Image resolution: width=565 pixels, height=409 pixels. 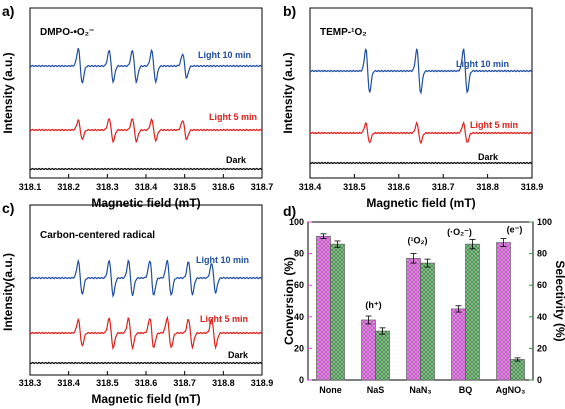 What do you see at coordinates (542, 285) in the screenshot?
I see `y-tick-label-right: 60` at bounding box center [542, 285].